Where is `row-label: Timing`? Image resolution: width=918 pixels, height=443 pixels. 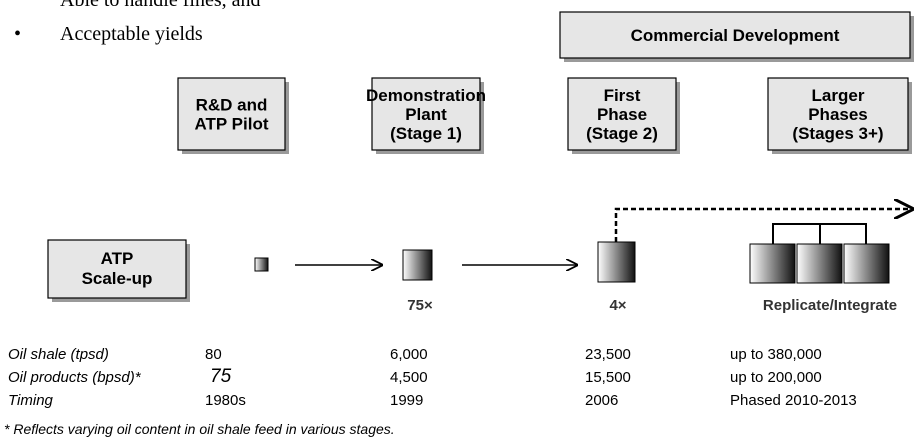
row-label: Timing is located at coordinates (31, 400).